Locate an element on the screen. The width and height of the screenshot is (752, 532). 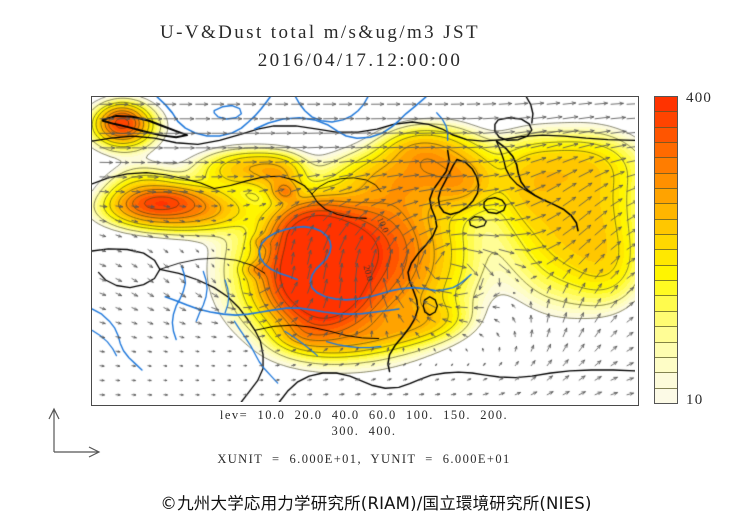
axis-unit-label: XUNIT = 6.000E+01, YUNIT = 6.000E+01 is located at coordinates (364, 459).